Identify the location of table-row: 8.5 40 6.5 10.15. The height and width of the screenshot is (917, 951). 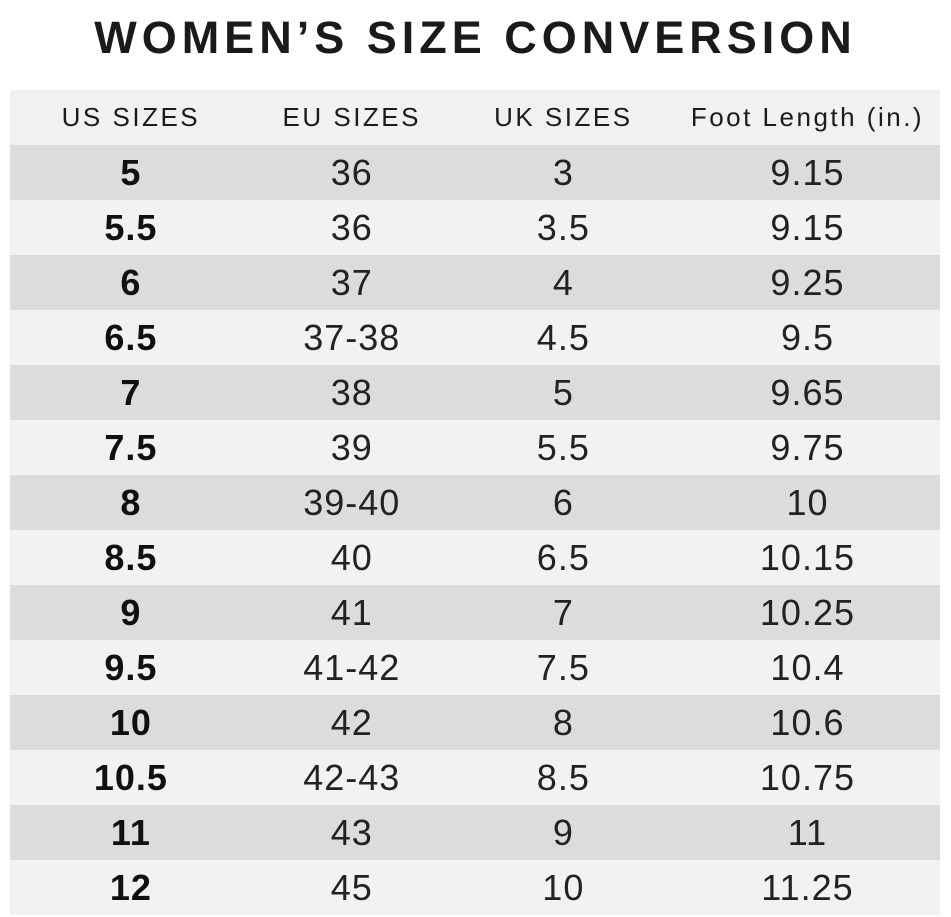
(475, 557).